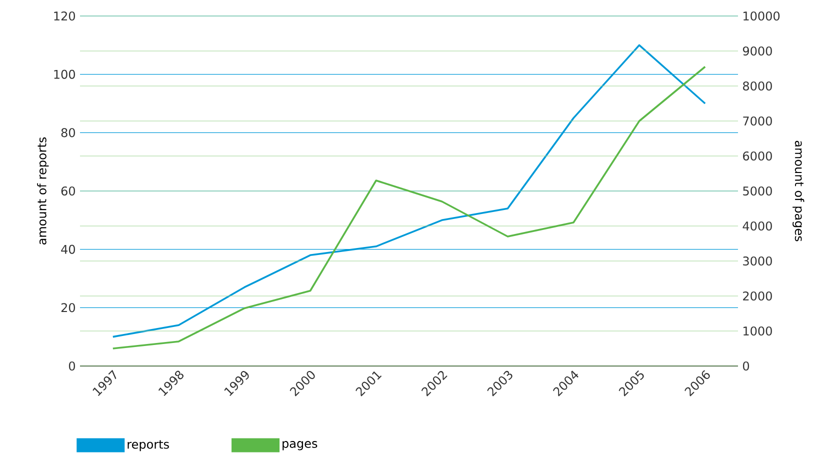 Image resolution: width=828 pixels, height=466 pixels. I want to click on y2-tick-label: 1000, so click(758, 331).